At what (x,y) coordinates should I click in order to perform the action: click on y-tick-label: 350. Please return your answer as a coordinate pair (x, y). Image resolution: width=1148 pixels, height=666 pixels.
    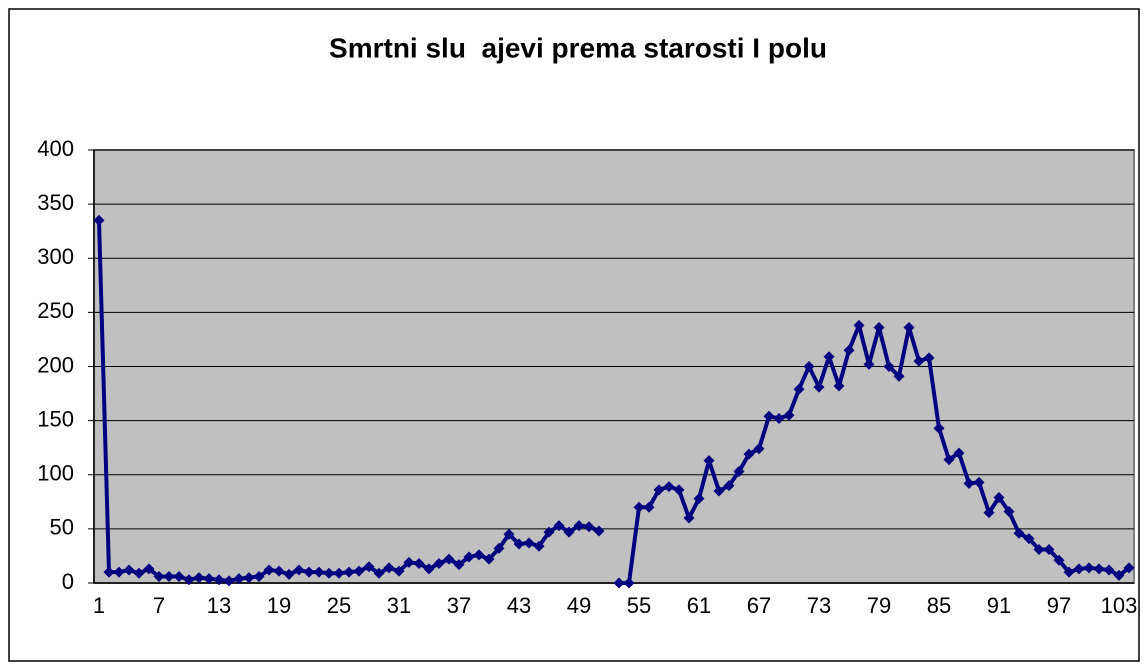
    Looking at the image, I should click on (55, 202).